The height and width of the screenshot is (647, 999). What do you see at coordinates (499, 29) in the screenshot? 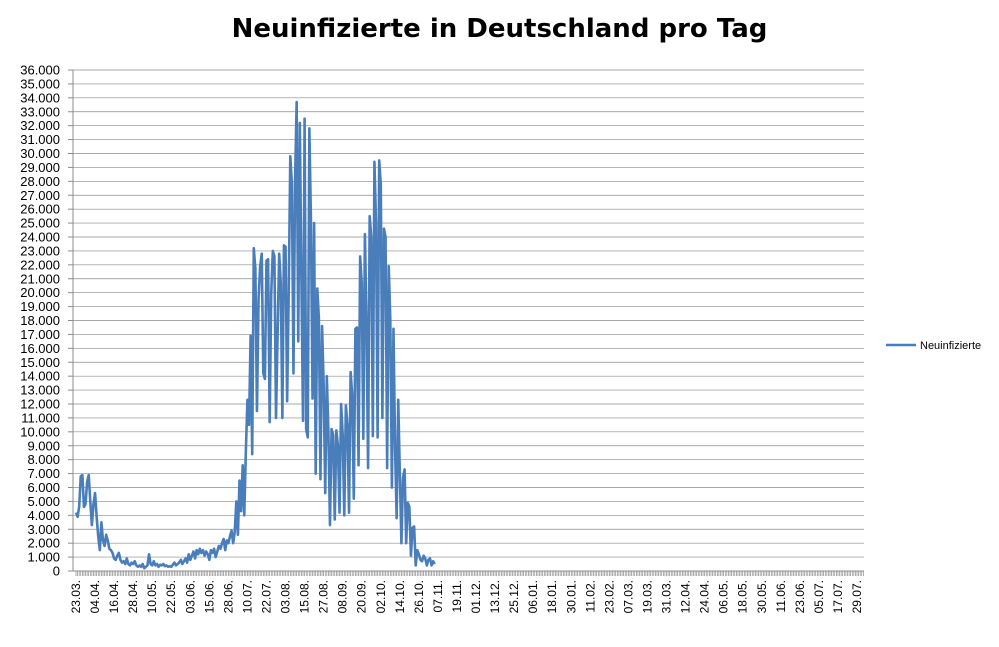
I see `chart-title: Neuinfizierte in Deutschland pro Tag` at bounding box center [499, 29].